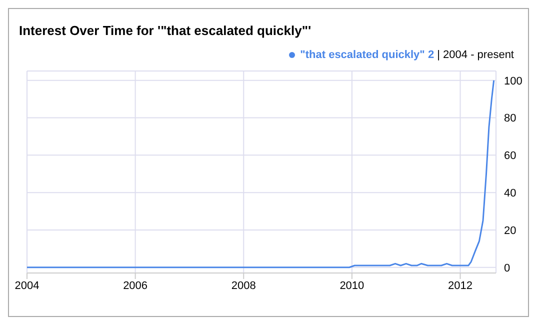 The height and width of the screenshot is (323, 535). Describe the element at coordinates (510, 230) in the screenshot. I see `y-tick-label: 20` at that location.